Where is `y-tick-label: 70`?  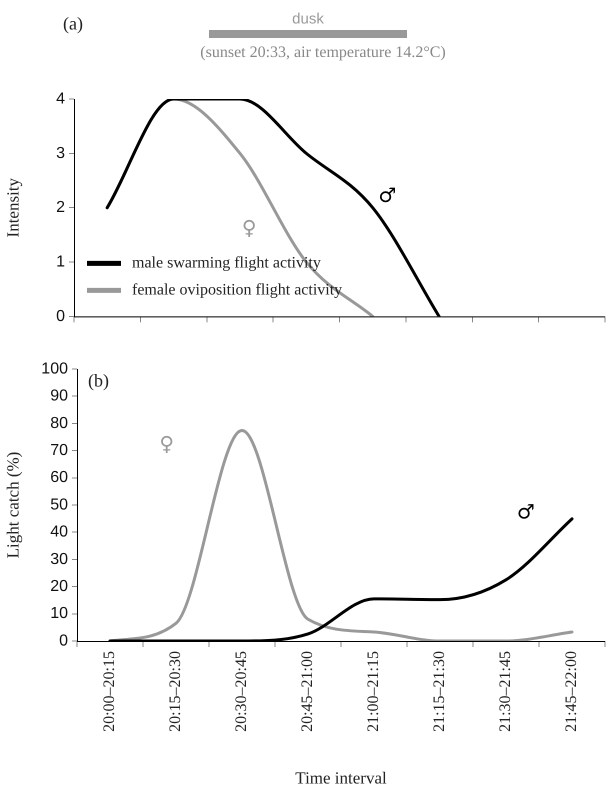
y-tick-label: 70 is located at coordinates (59, 451).